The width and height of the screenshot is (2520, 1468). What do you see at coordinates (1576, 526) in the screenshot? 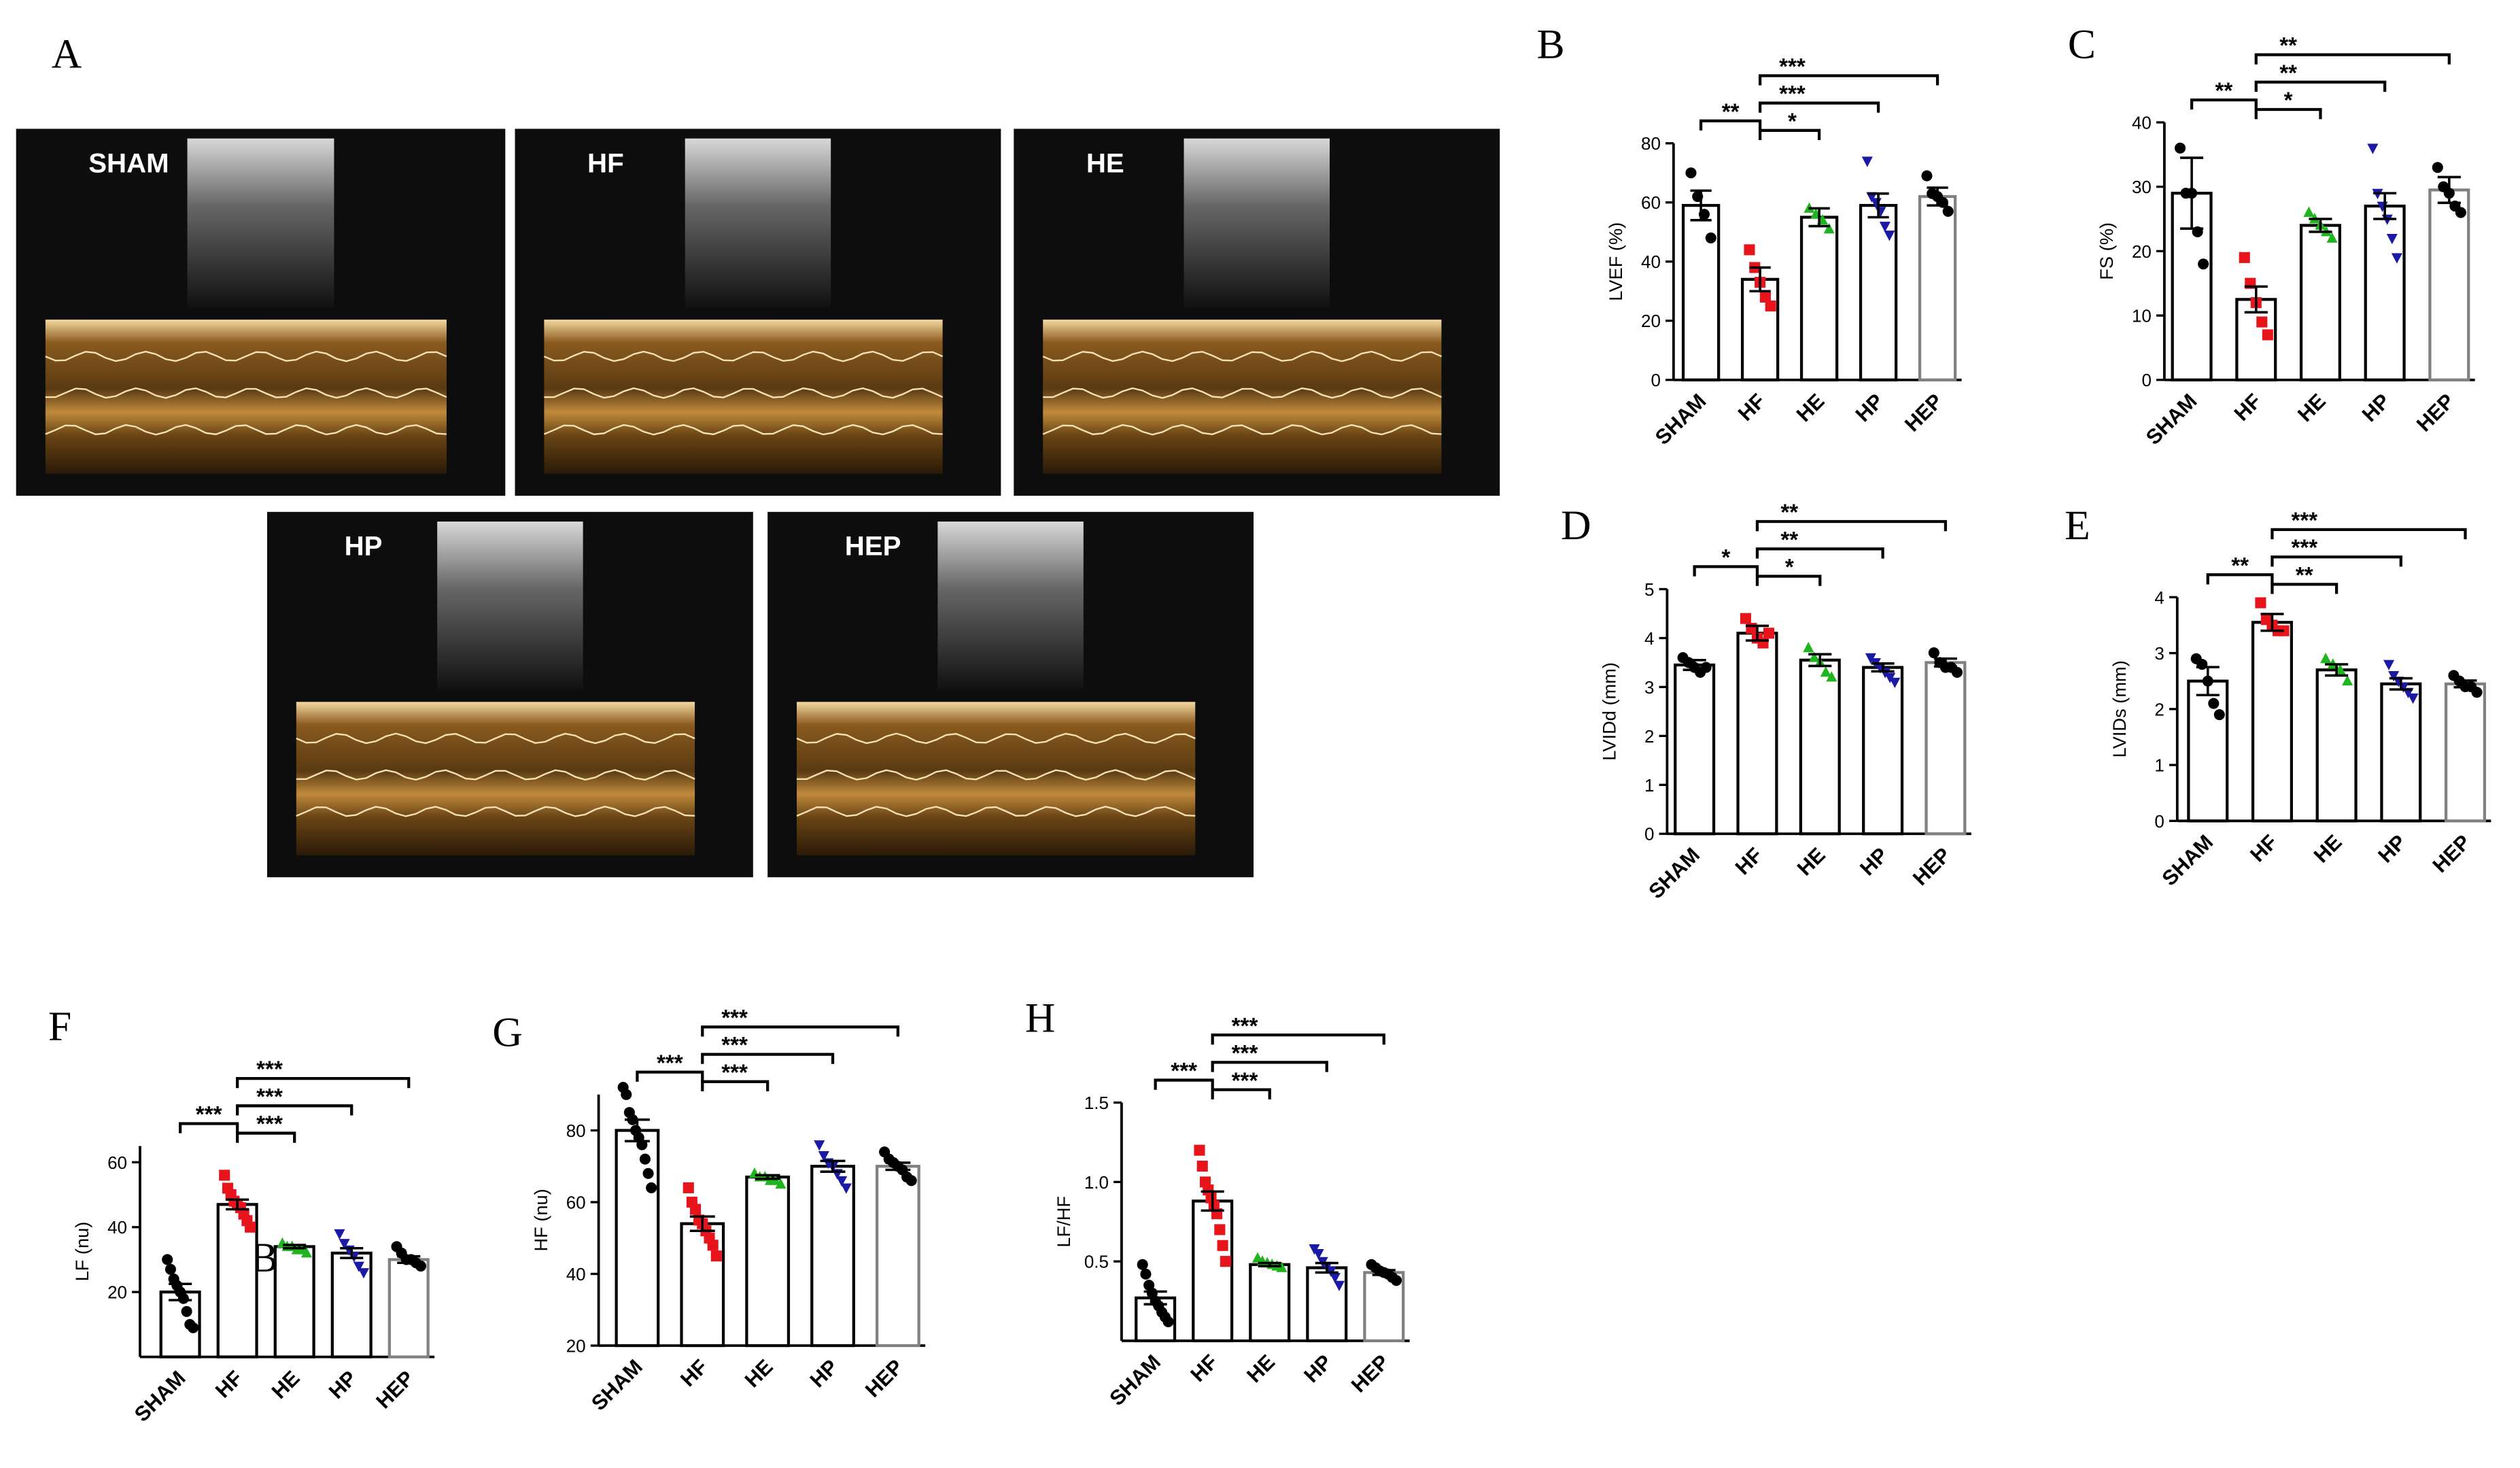
I see `panel-label: D` at bounding box center [1576, 526].